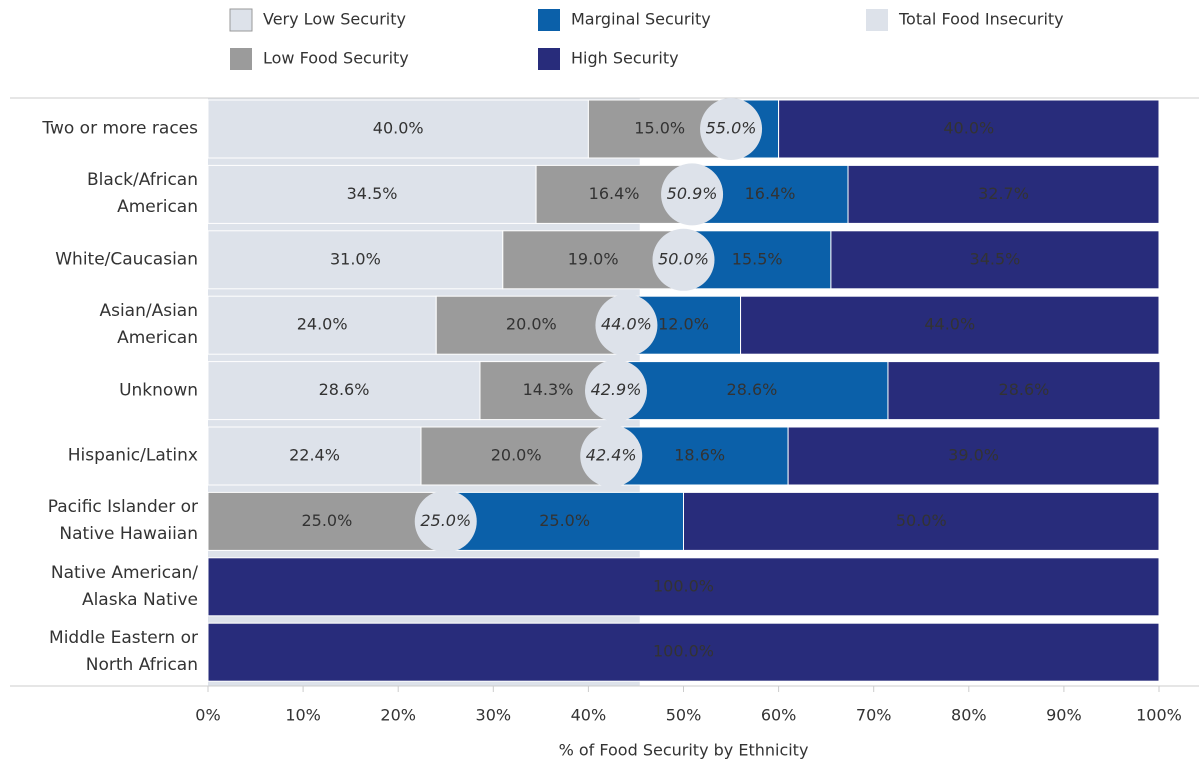 The height and width of the screenshot is (766, 1199). I want to click on total-label: 55.0%, so click(731, 128).